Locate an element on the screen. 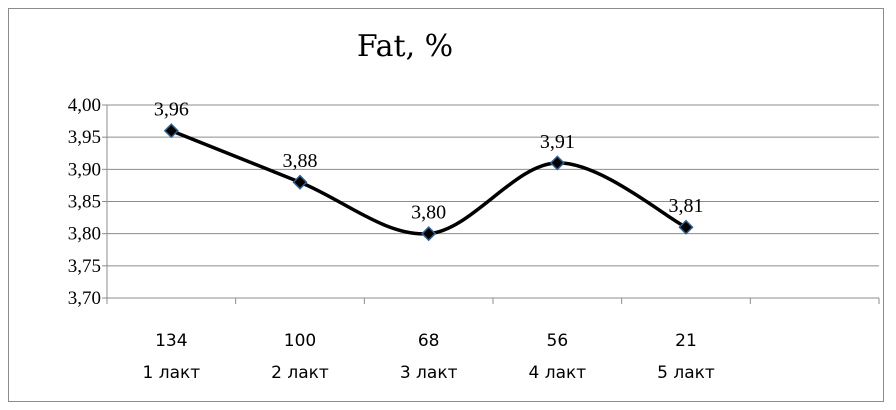 Image resolution: width=896 pixels, height=410 pixels. x-tick-label: 100 is located at coordinates (300, 341).